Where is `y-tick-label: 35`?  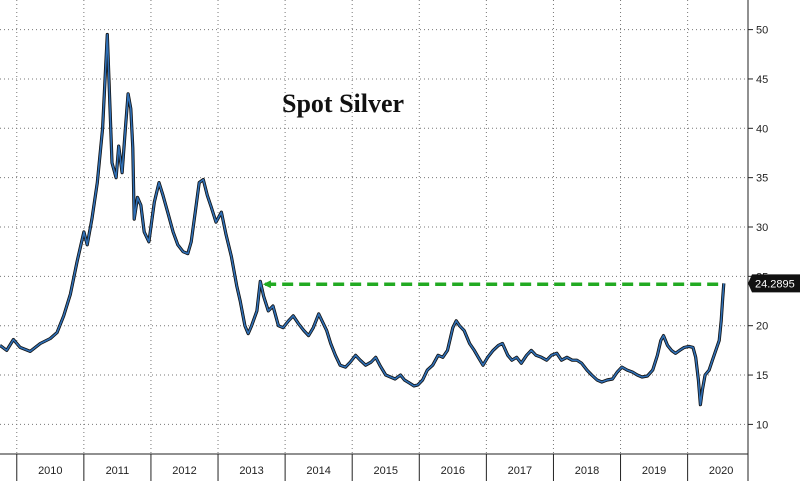
y-tick-label: 35 is located at coordinates (762, 179).